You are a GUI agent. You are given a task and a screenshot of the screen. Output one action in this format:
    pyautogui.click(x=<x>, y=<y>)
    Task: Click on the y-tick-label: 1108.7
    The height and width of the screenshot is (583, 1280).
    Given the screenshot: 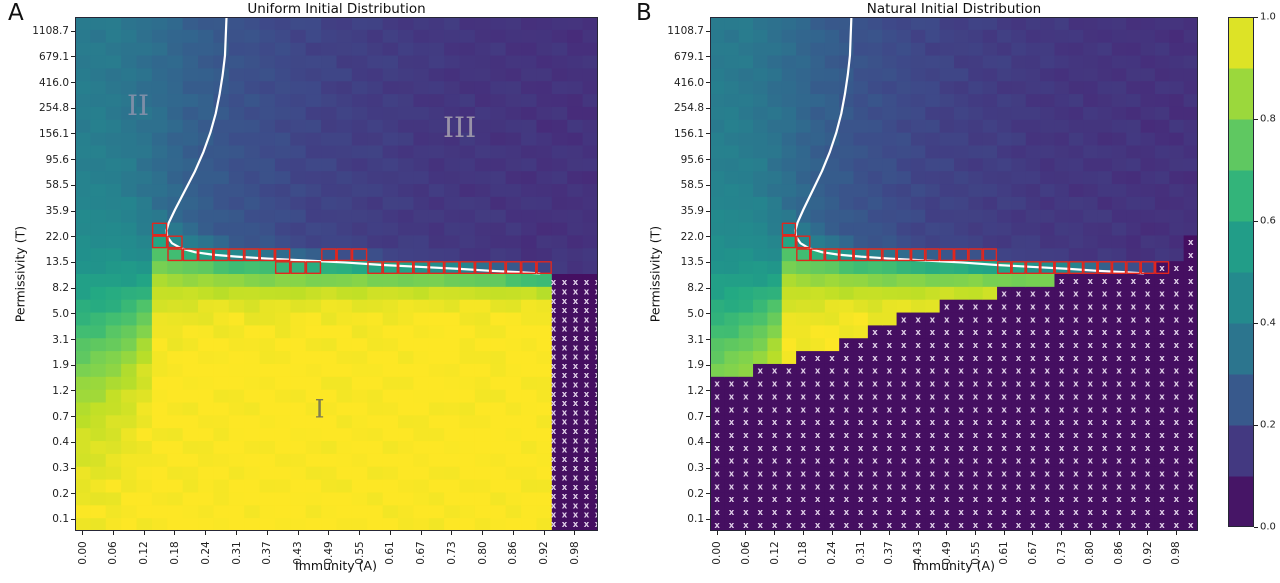 What is the action you would take?
    pyautogui.click(x=685, y=31)
    